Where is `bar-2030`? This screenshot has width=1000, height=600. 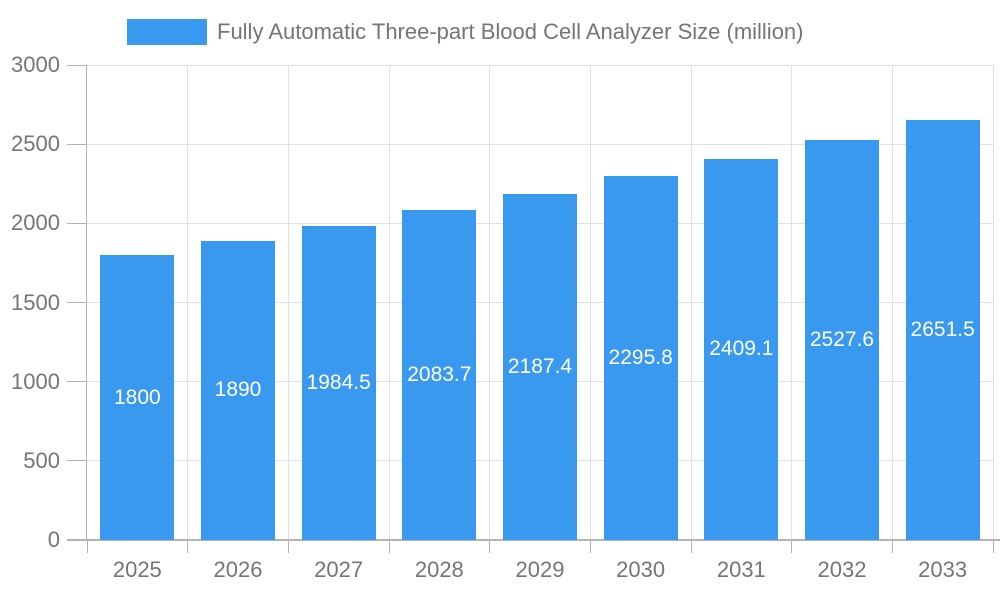
bar-2030 is located at coordinates (640, 358).